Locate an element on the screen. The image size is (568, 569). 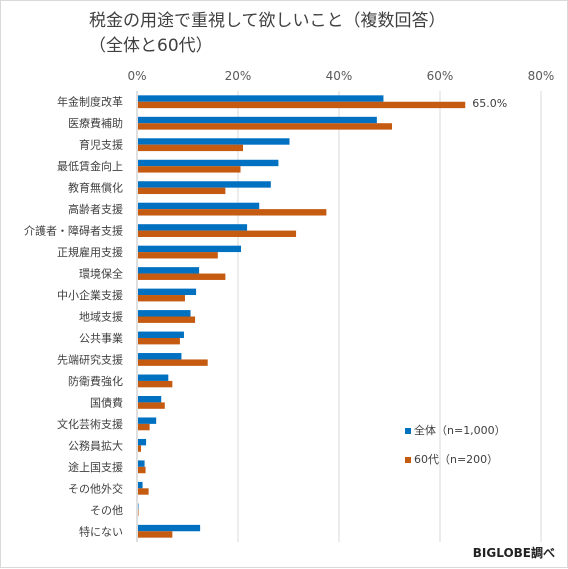
y-tick-label: 文化芸術支援 is located at coordinates (90, 424).